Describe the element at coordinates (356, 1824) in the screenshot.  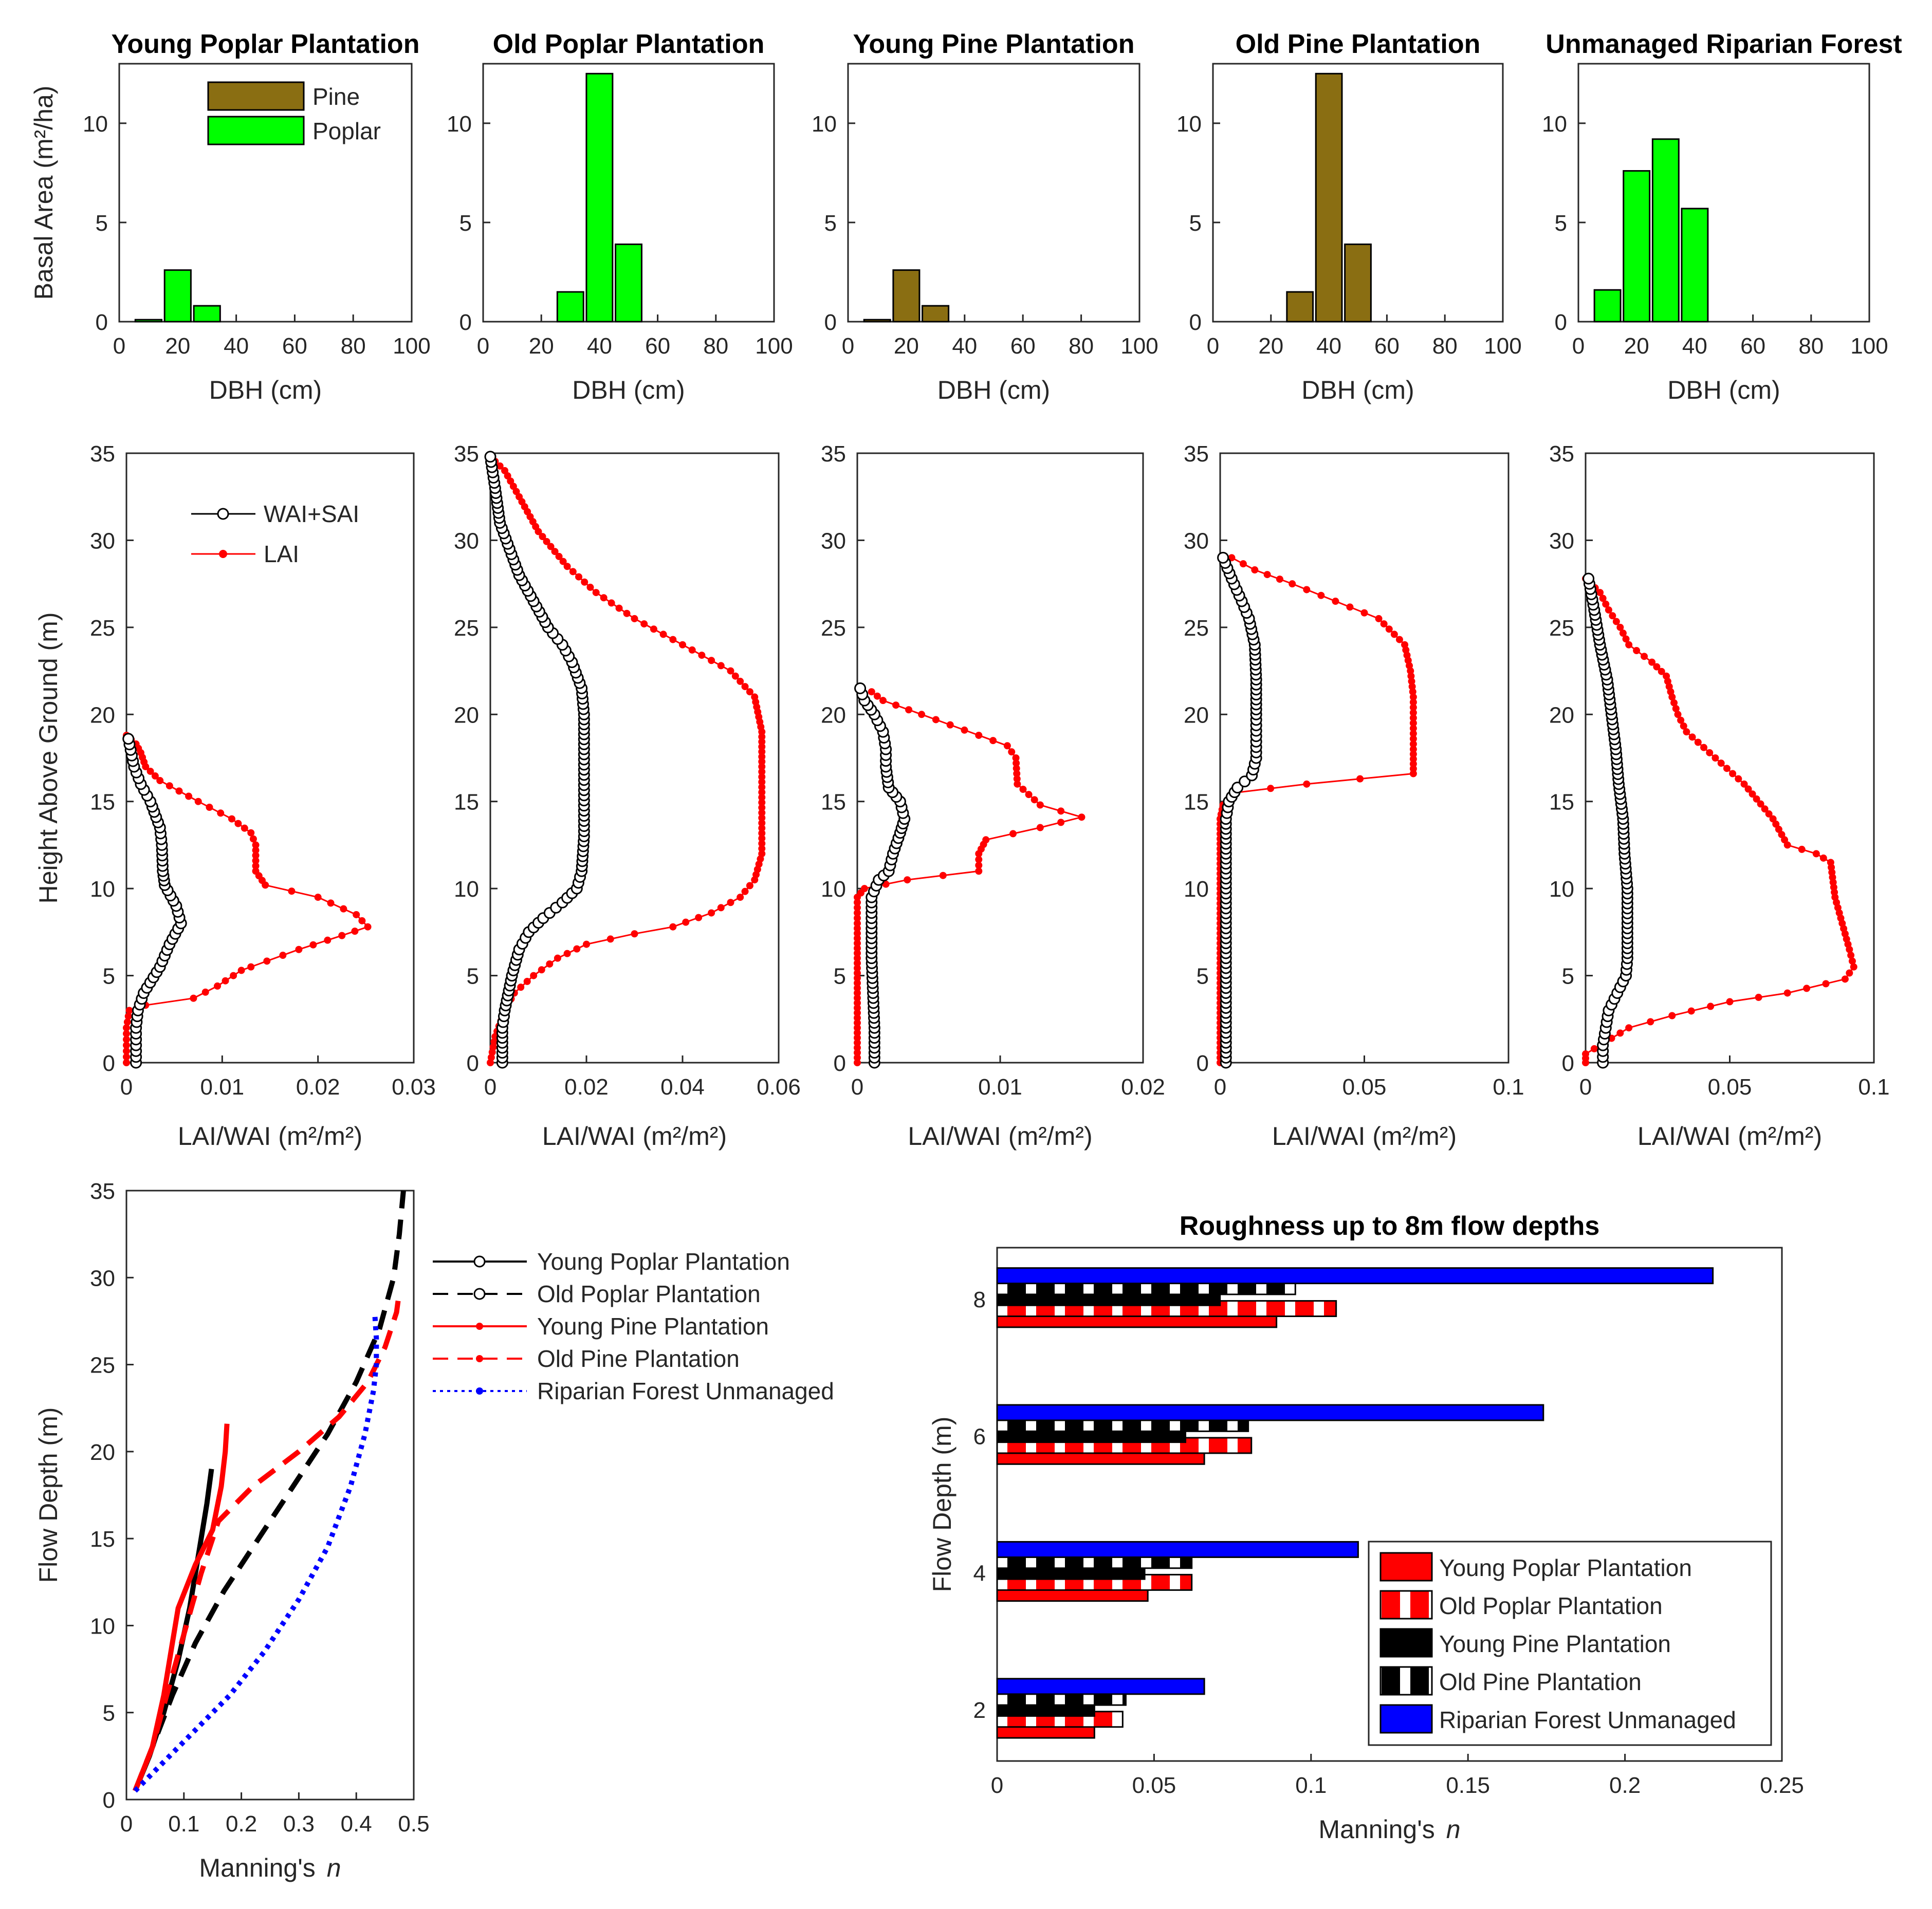
I see `x-tick-label: 0.4` at that location.